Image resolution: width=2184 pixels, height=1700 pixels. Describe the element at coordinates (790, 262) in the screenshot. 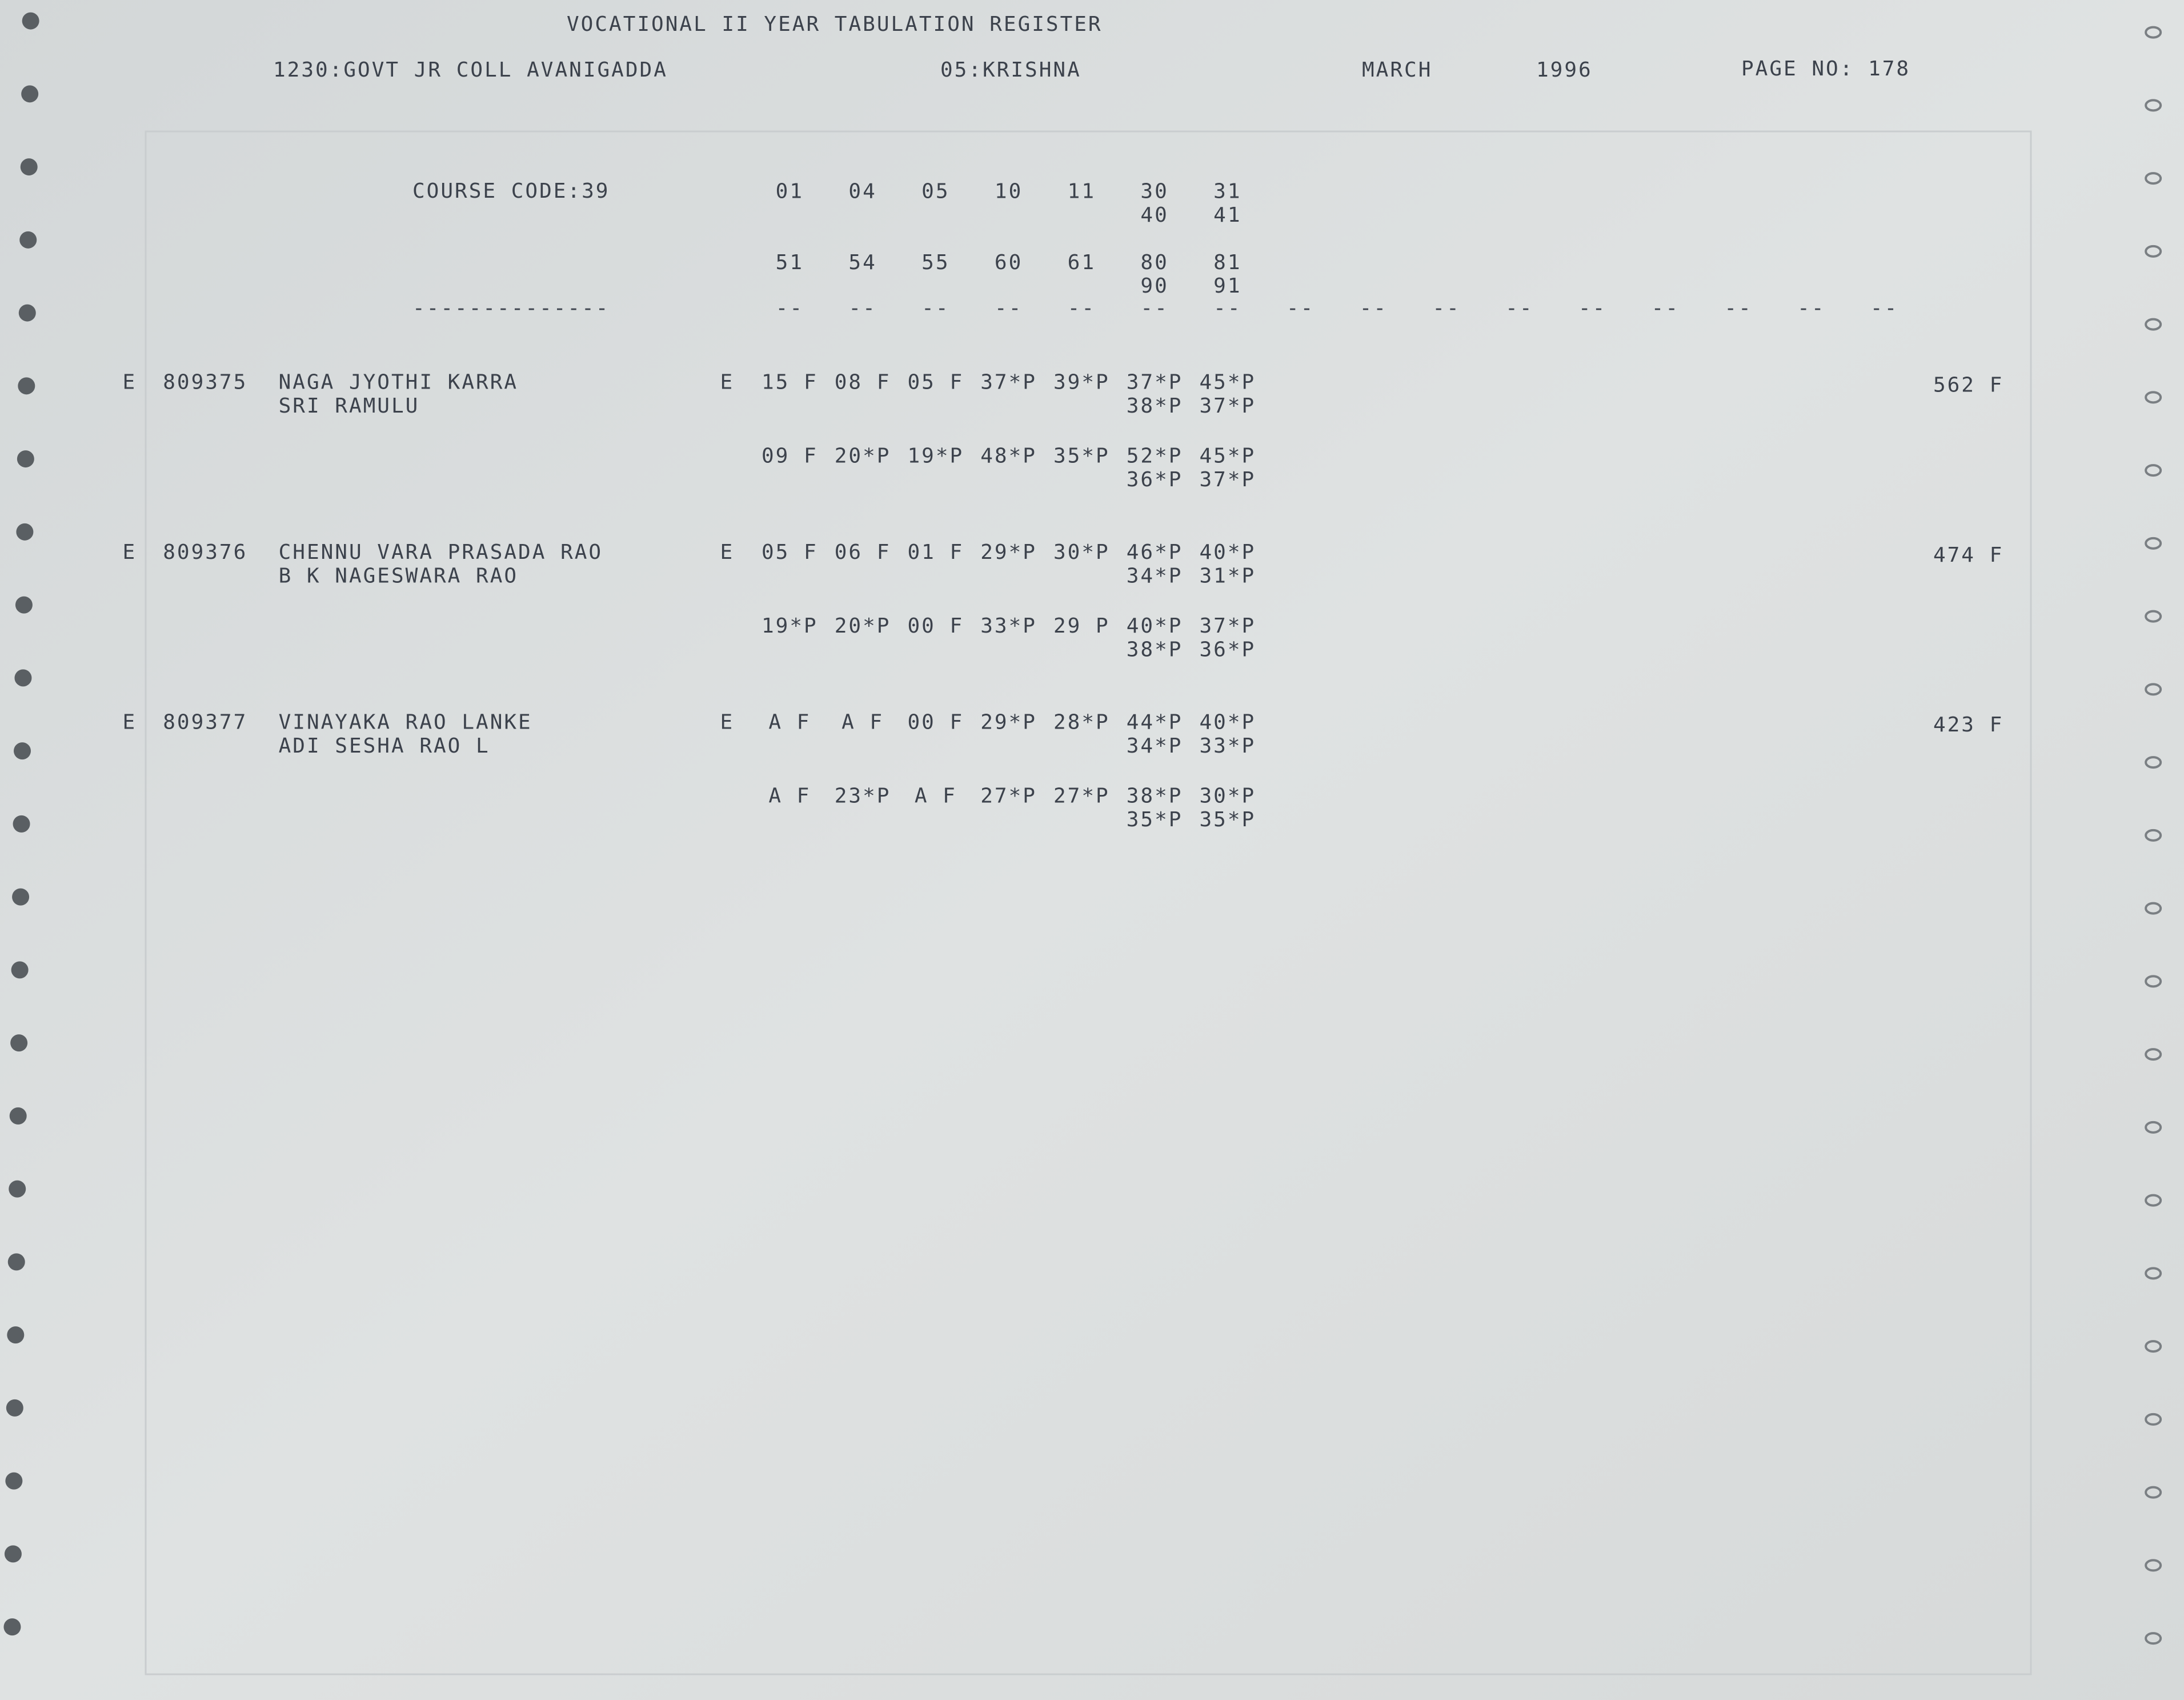

I see `subject-code: 51` at that location.